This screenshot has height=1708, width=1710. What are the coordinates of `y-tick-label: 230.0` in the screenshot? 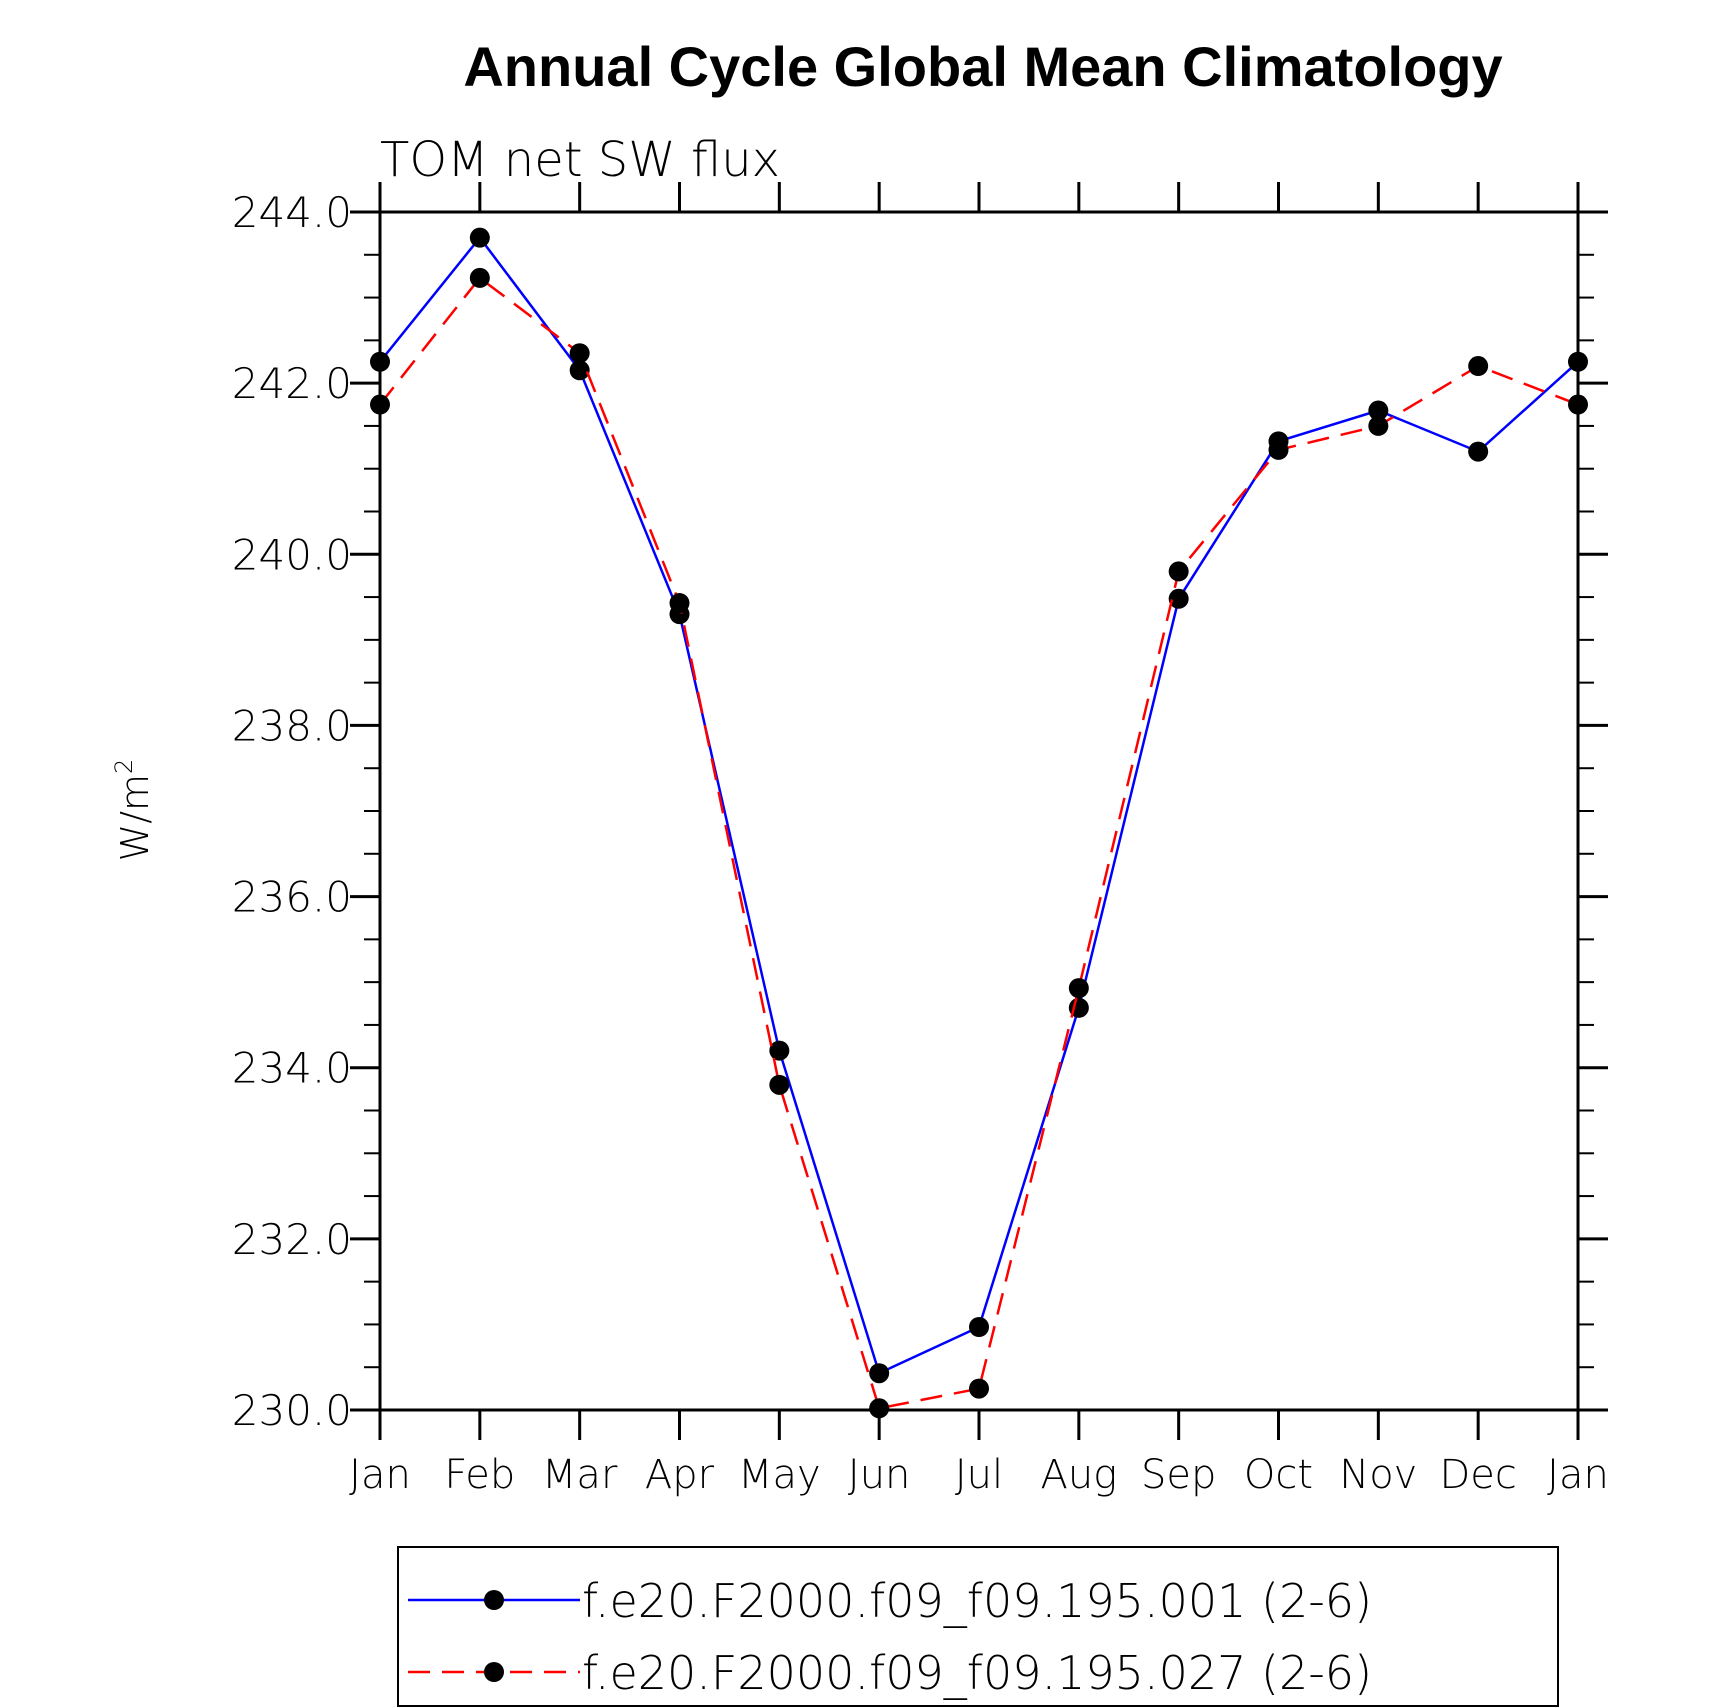 It's located at (292, 1410).